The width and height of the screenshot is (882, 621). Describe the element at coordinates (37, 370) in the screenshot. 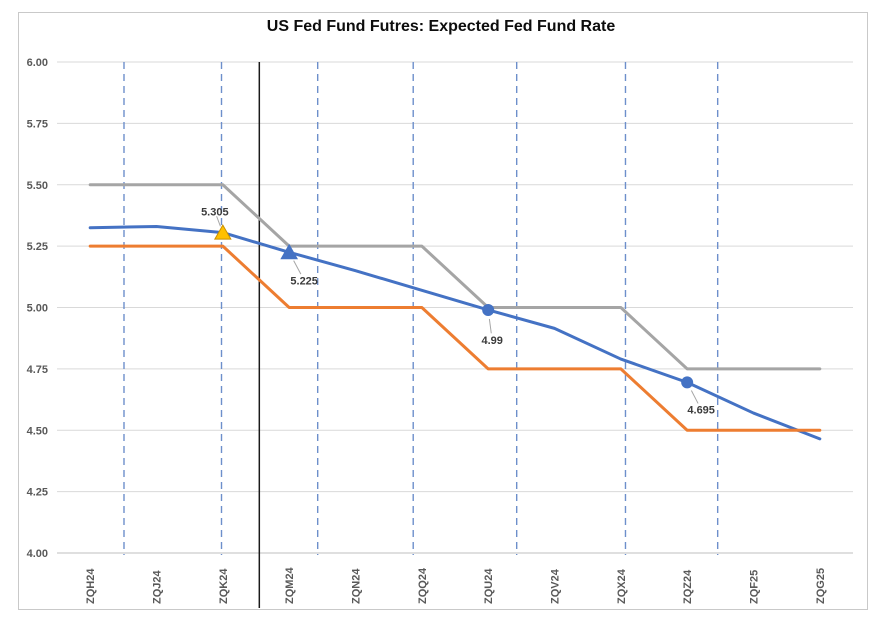

I see `y-axis-label: 4.75` at that location.